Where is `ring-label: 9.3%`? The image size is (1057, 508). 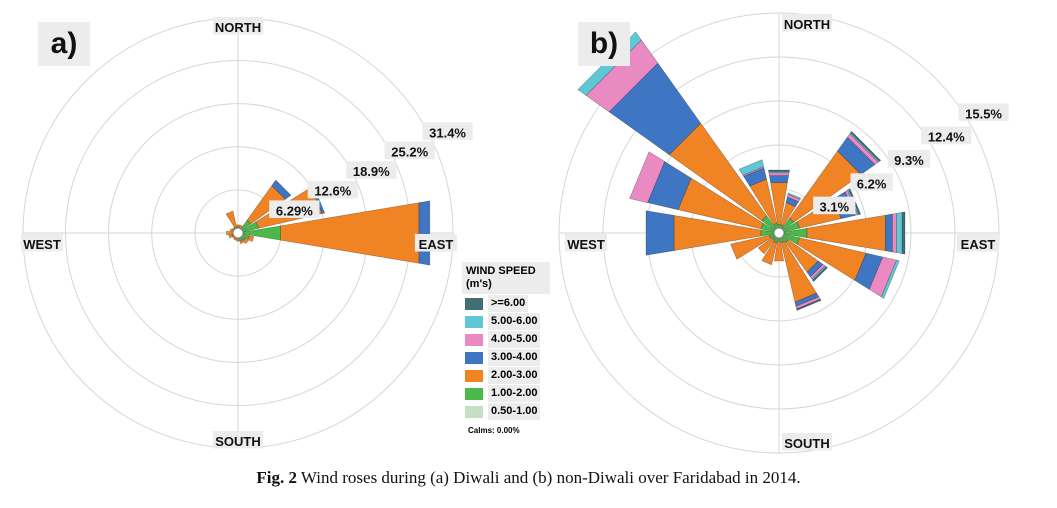
ring-label: 9.3% is located at coordinates (909, 160).